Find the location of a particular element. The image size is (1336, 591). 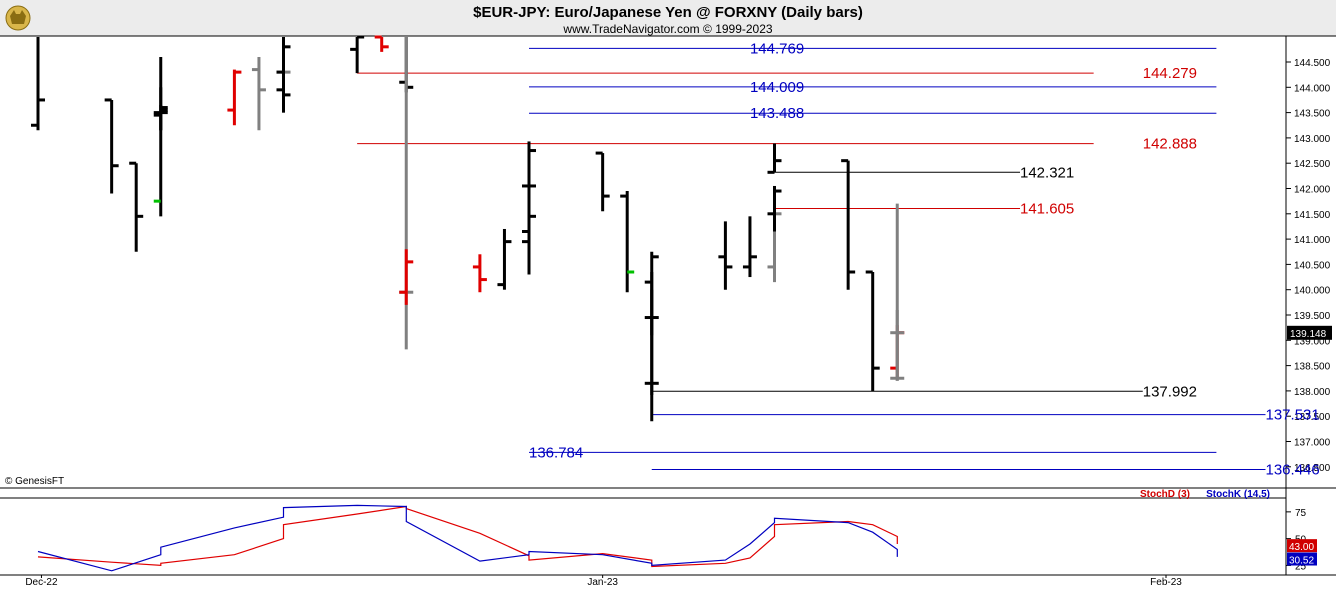

price-tick-label: 138.500 is located at coordinates (1312, 367).